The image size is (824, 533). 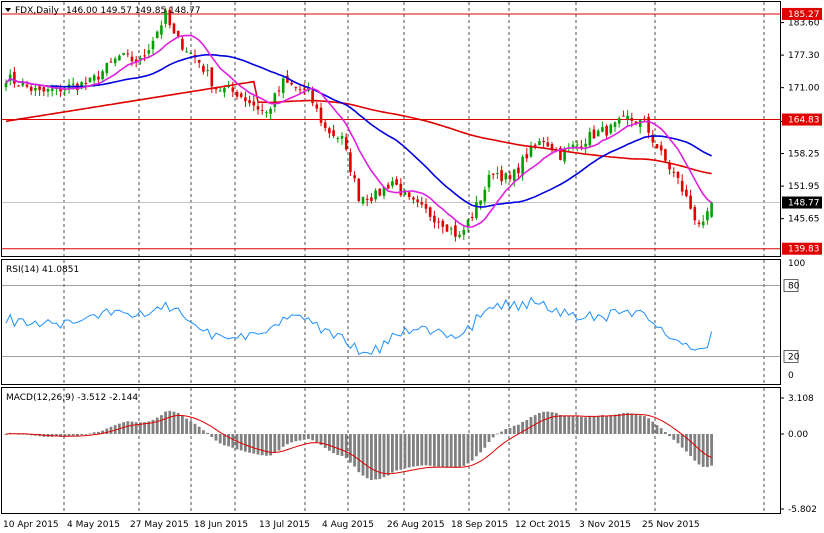 What do you see at coordinates (133, 11) in the screenshot?
I see `ohlc-values: 146.00 149.57 149.85 148.77` at bounding box center [133, 11].